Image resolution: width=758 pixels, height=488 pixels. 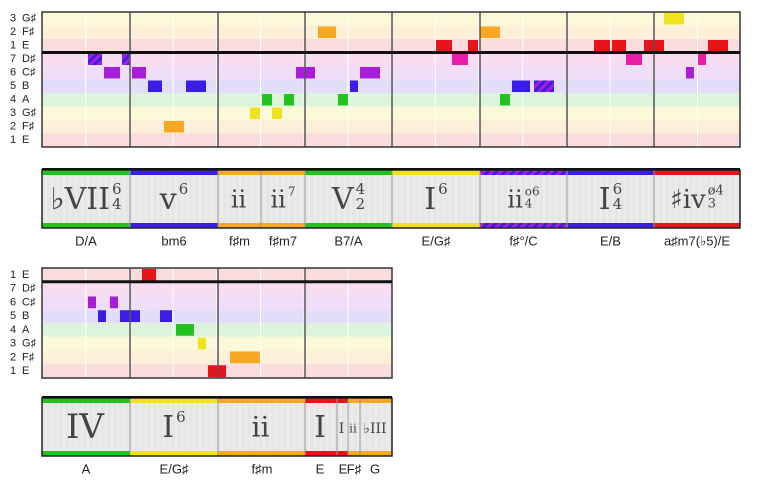 I want to click on figure: 3, so click(x=712, y=204).